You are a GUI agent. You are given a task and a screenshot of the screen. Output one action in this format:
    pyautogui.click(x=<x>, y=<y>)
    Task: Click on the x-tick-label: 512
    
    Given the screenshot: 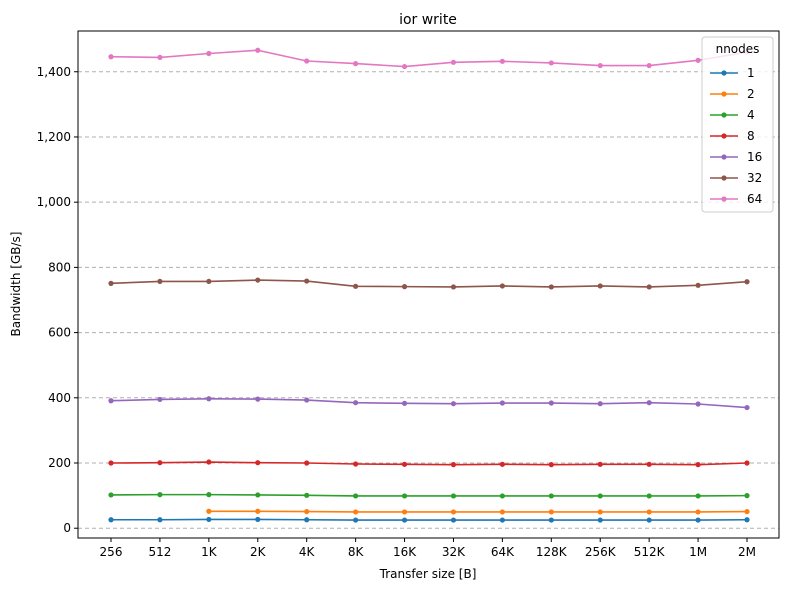 What is the action you would take?
    pyautogui.click(x=159, y=552)
    